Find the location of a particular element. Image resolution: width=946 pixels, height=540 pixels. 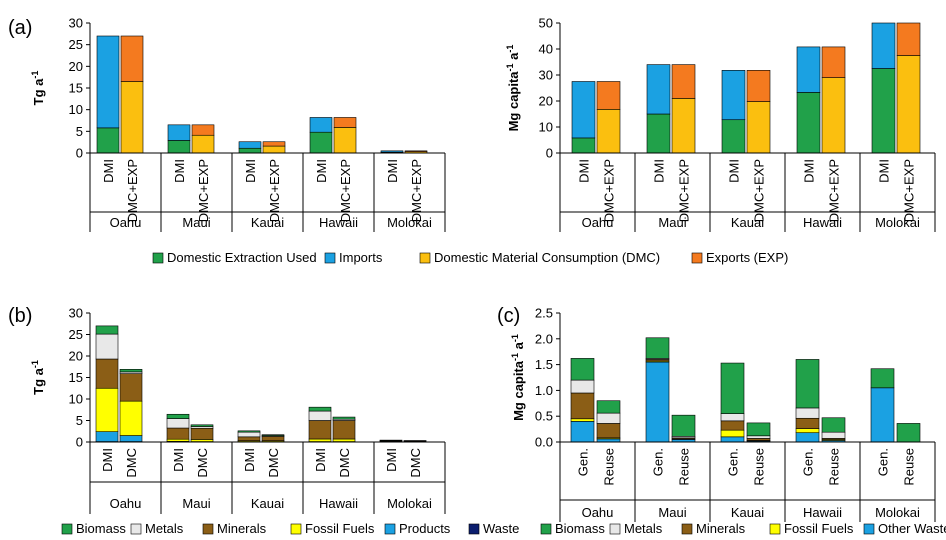

y-tick-label: 20 is located at coordinates (76, 66).